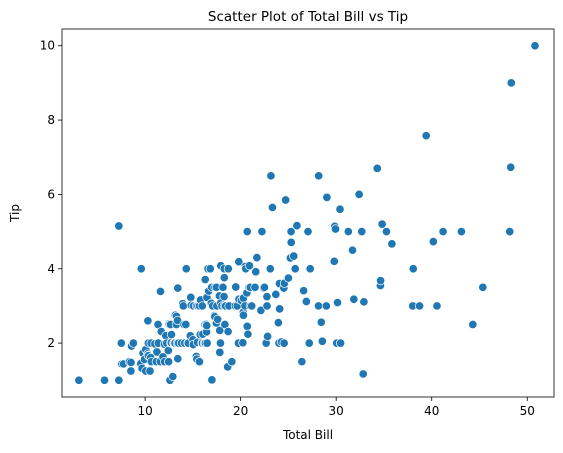 The height and width of the screenshot is (453, 563). I want to click on x-axis-ticks: 10 20 30 40 50, so click(336, 407).